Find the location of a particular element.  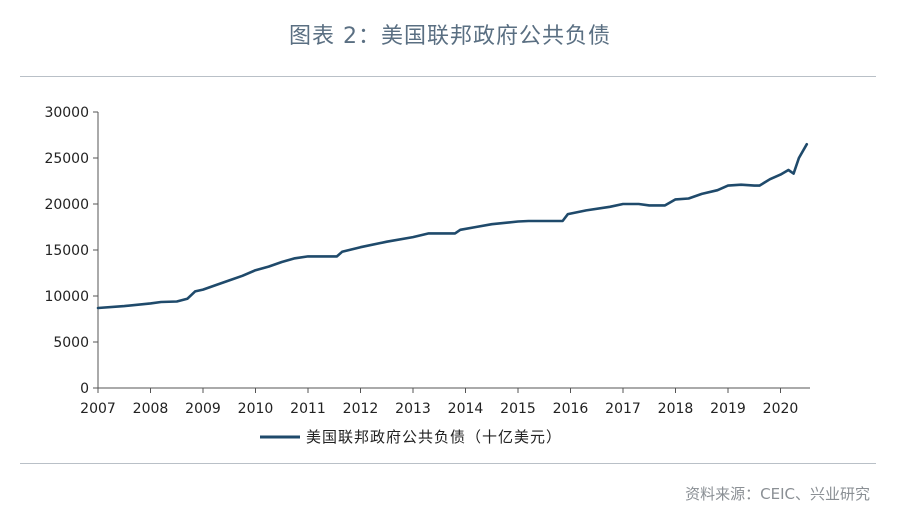

y-axis-ticks: 0 5000 10000 15000 20000 25000 30000 is located at coordinates (71, 251).